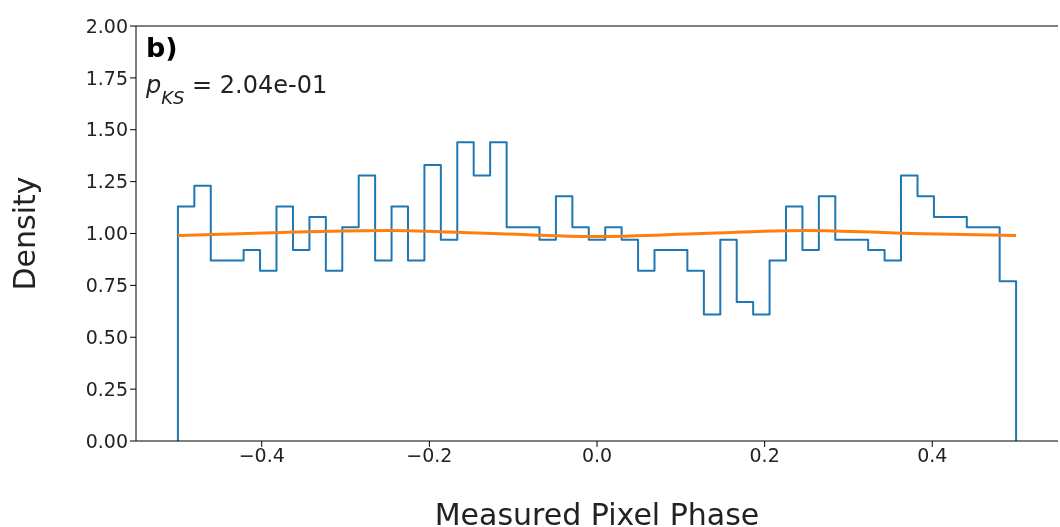  Describe the element at coordinates (106, 25) in the screenshot. I see `y-tick-label: 2.00` at that location.